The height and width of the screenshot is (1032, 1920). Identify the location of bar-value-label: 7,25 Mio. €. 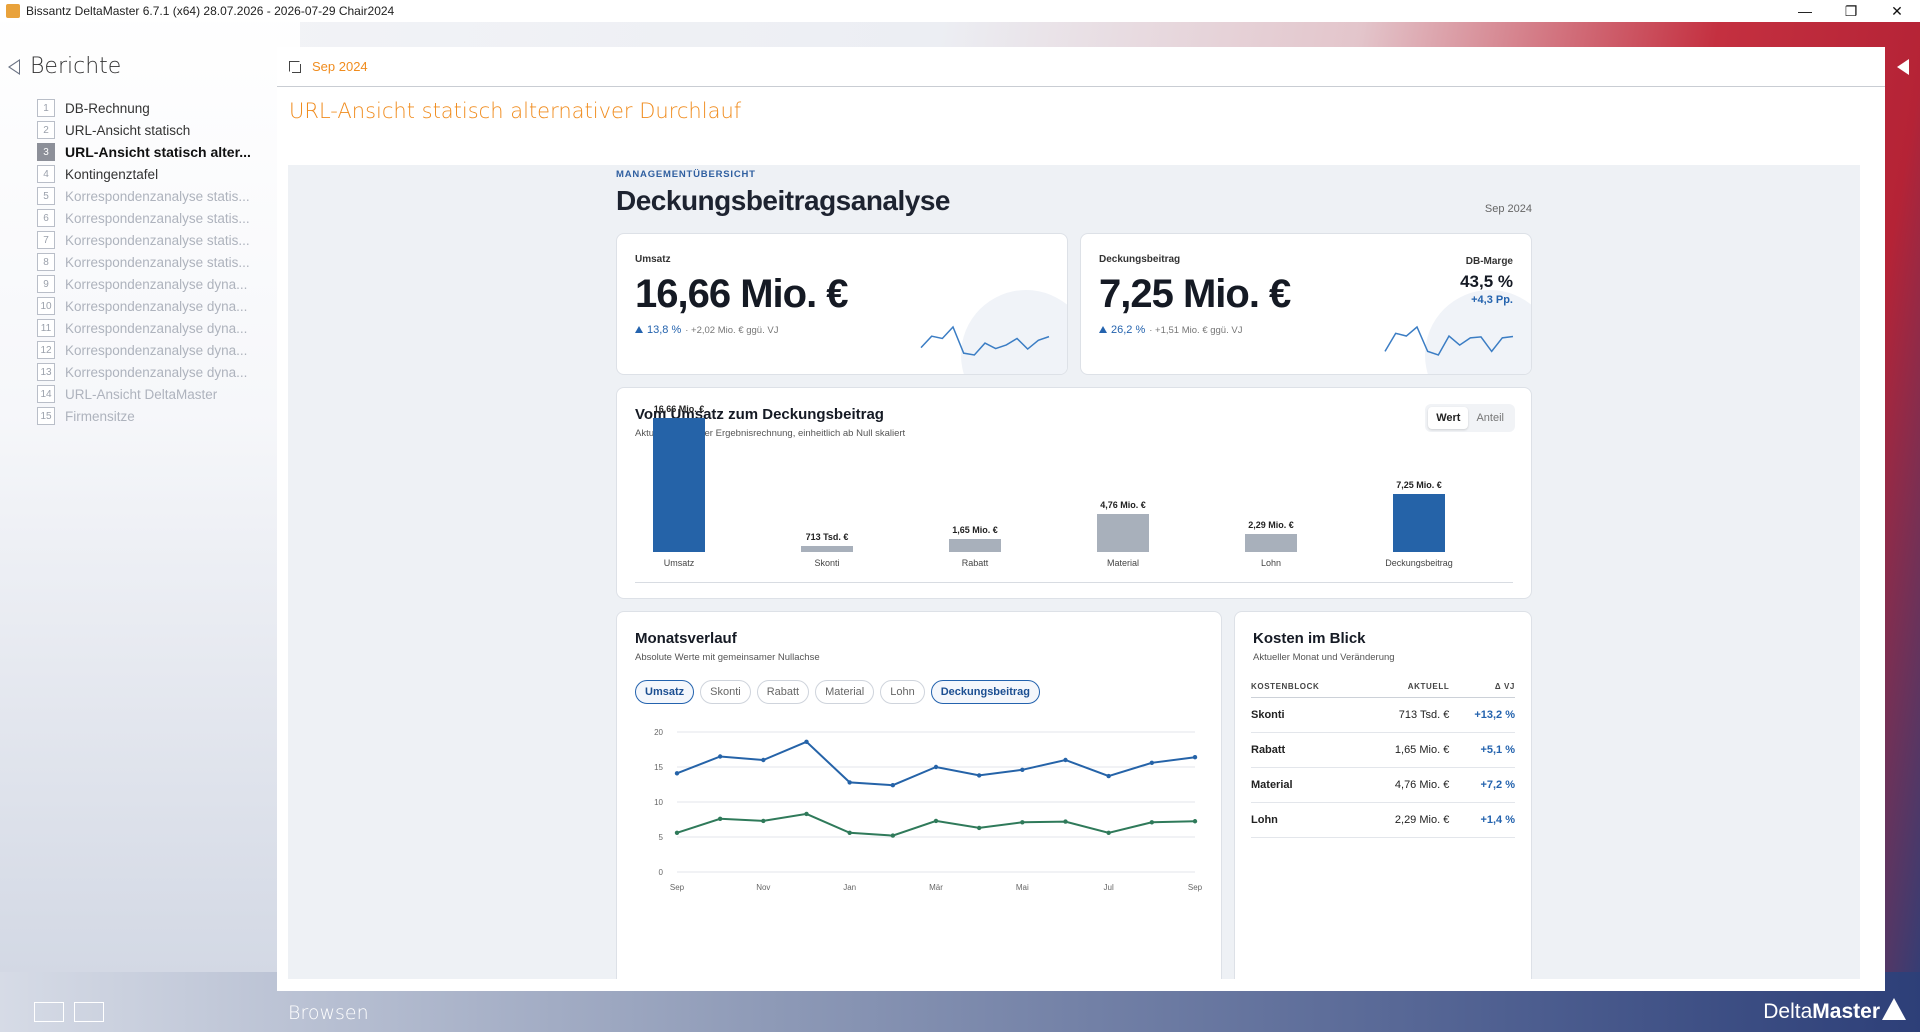
(1419, 484).